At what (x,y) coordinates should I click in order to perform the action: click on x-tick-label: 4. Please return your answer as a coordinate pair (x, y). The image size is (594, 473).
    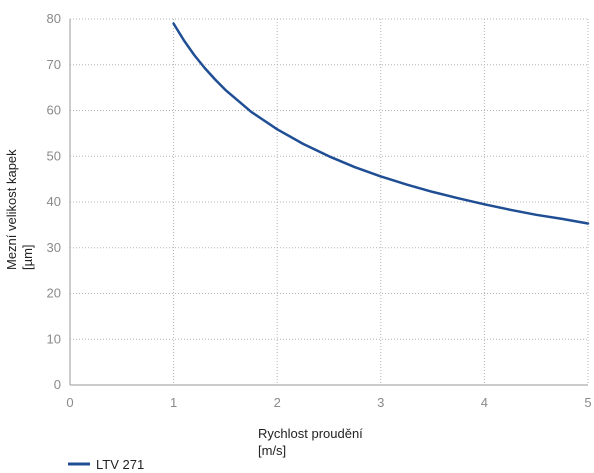
    Looking at the image, I should click on (484, 402).